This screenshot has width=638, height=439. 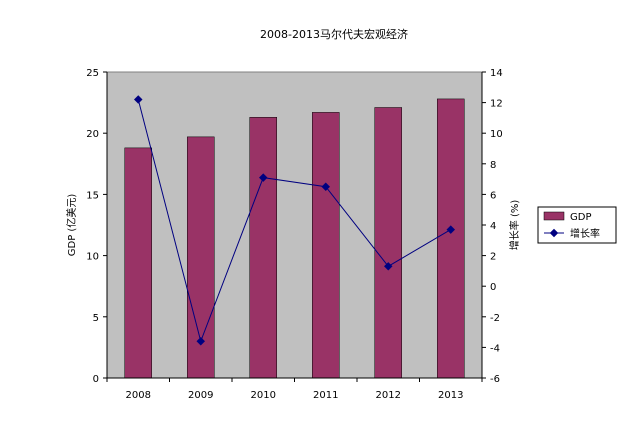 What do you see at coordinates (577, 225) in the screenshot?
I see `legend: GDP 增长率` at bounding box center [577, 225].